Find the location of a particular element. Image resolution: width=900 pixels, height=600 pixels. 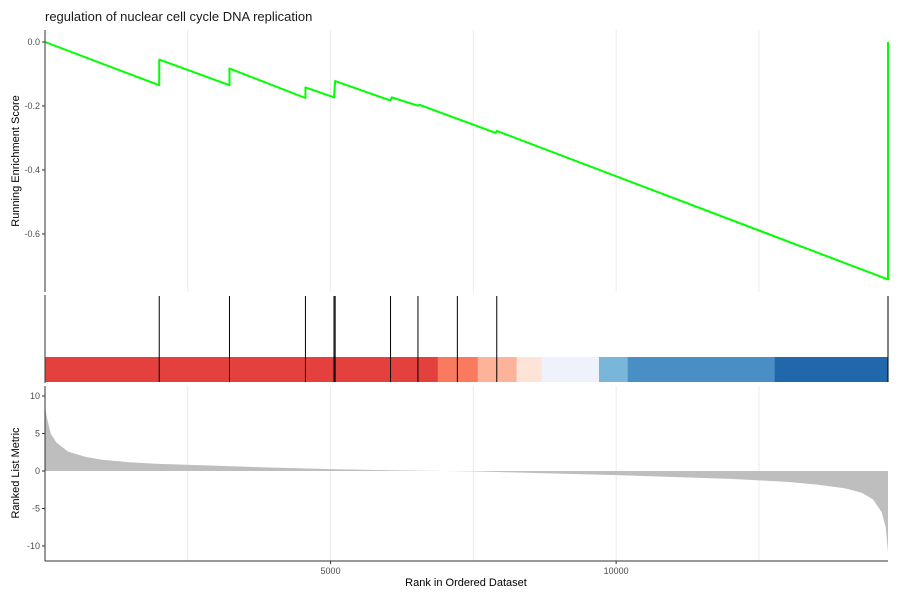

x-tick-label: 5000 is located at coordinates (331, 571).